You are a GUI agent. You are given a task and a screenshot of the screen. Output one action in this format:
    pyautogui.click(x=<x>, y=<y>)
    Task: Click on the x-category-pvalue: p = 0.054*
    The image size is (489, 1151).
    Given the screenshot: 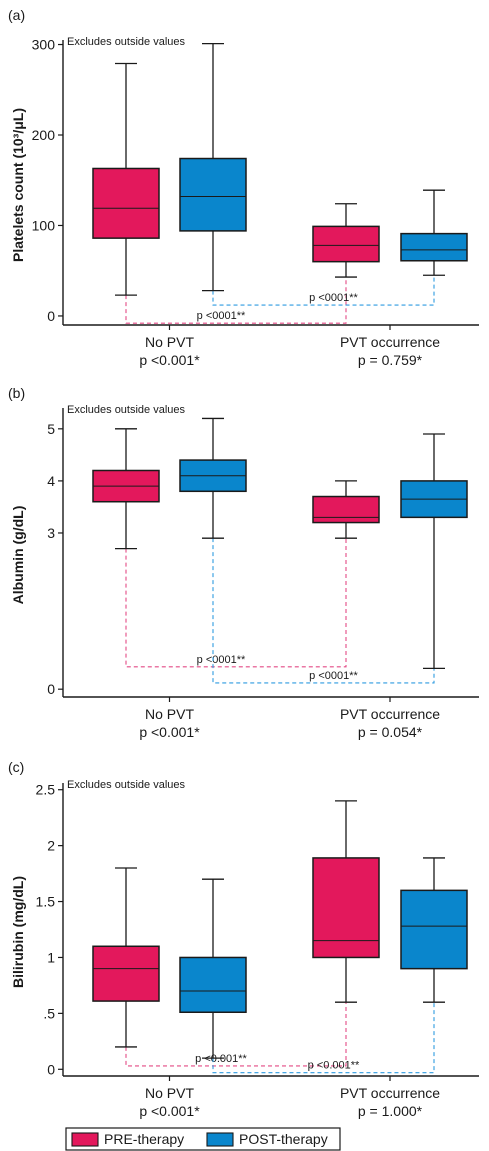 What is the action you would take?
    pyautogui.click(x=390, y=732)
    